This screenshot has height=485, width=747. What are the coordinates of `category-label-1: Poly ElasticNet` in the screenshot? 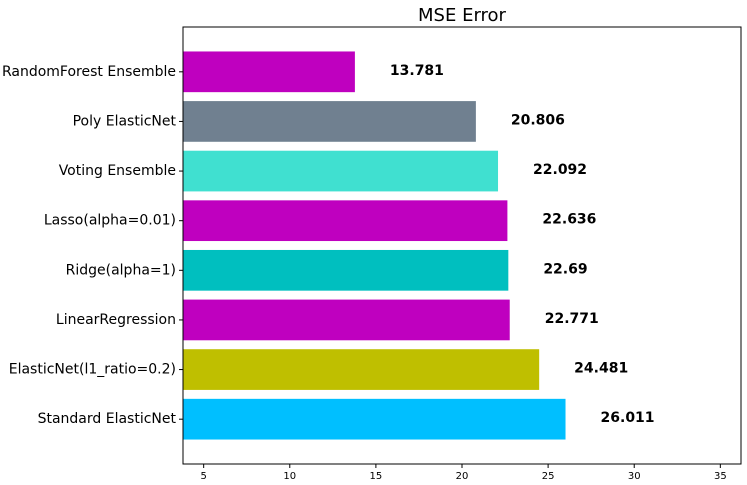 It's located at (125, 121).